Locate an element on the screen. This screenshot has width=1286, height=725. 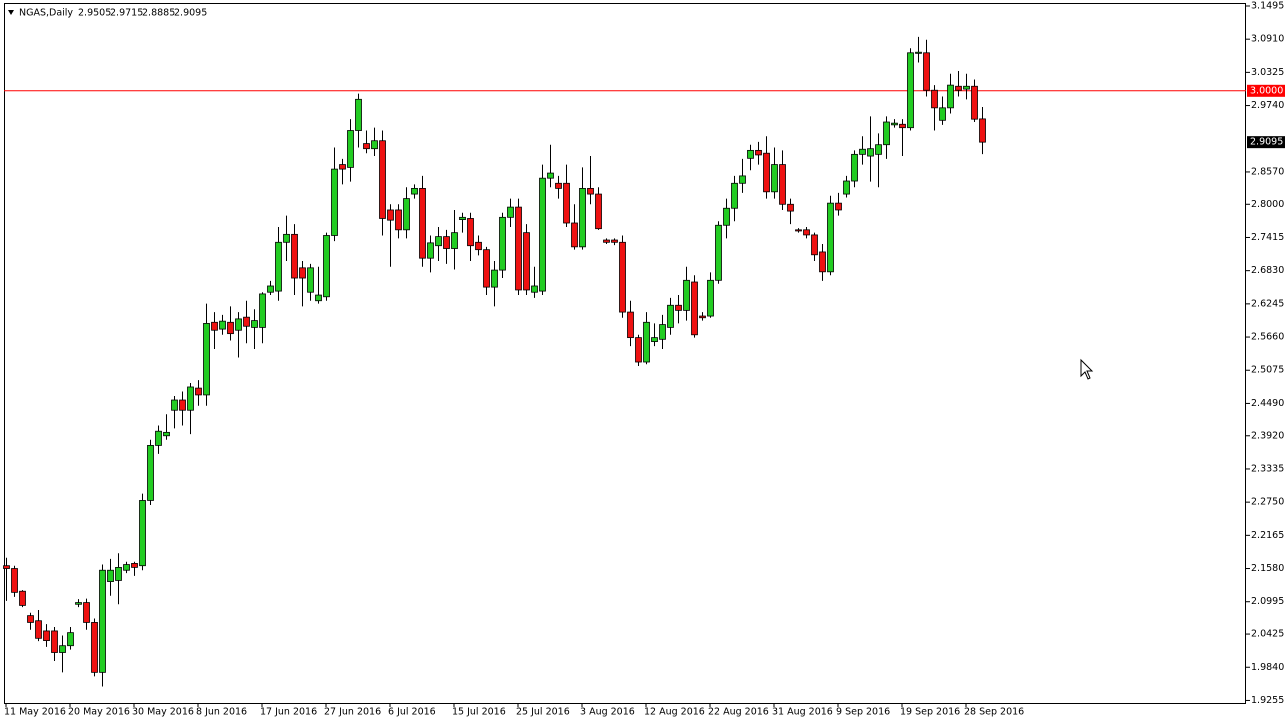
x-tick-label: 3 Aug 2016 is located at coordinates (607, 712).